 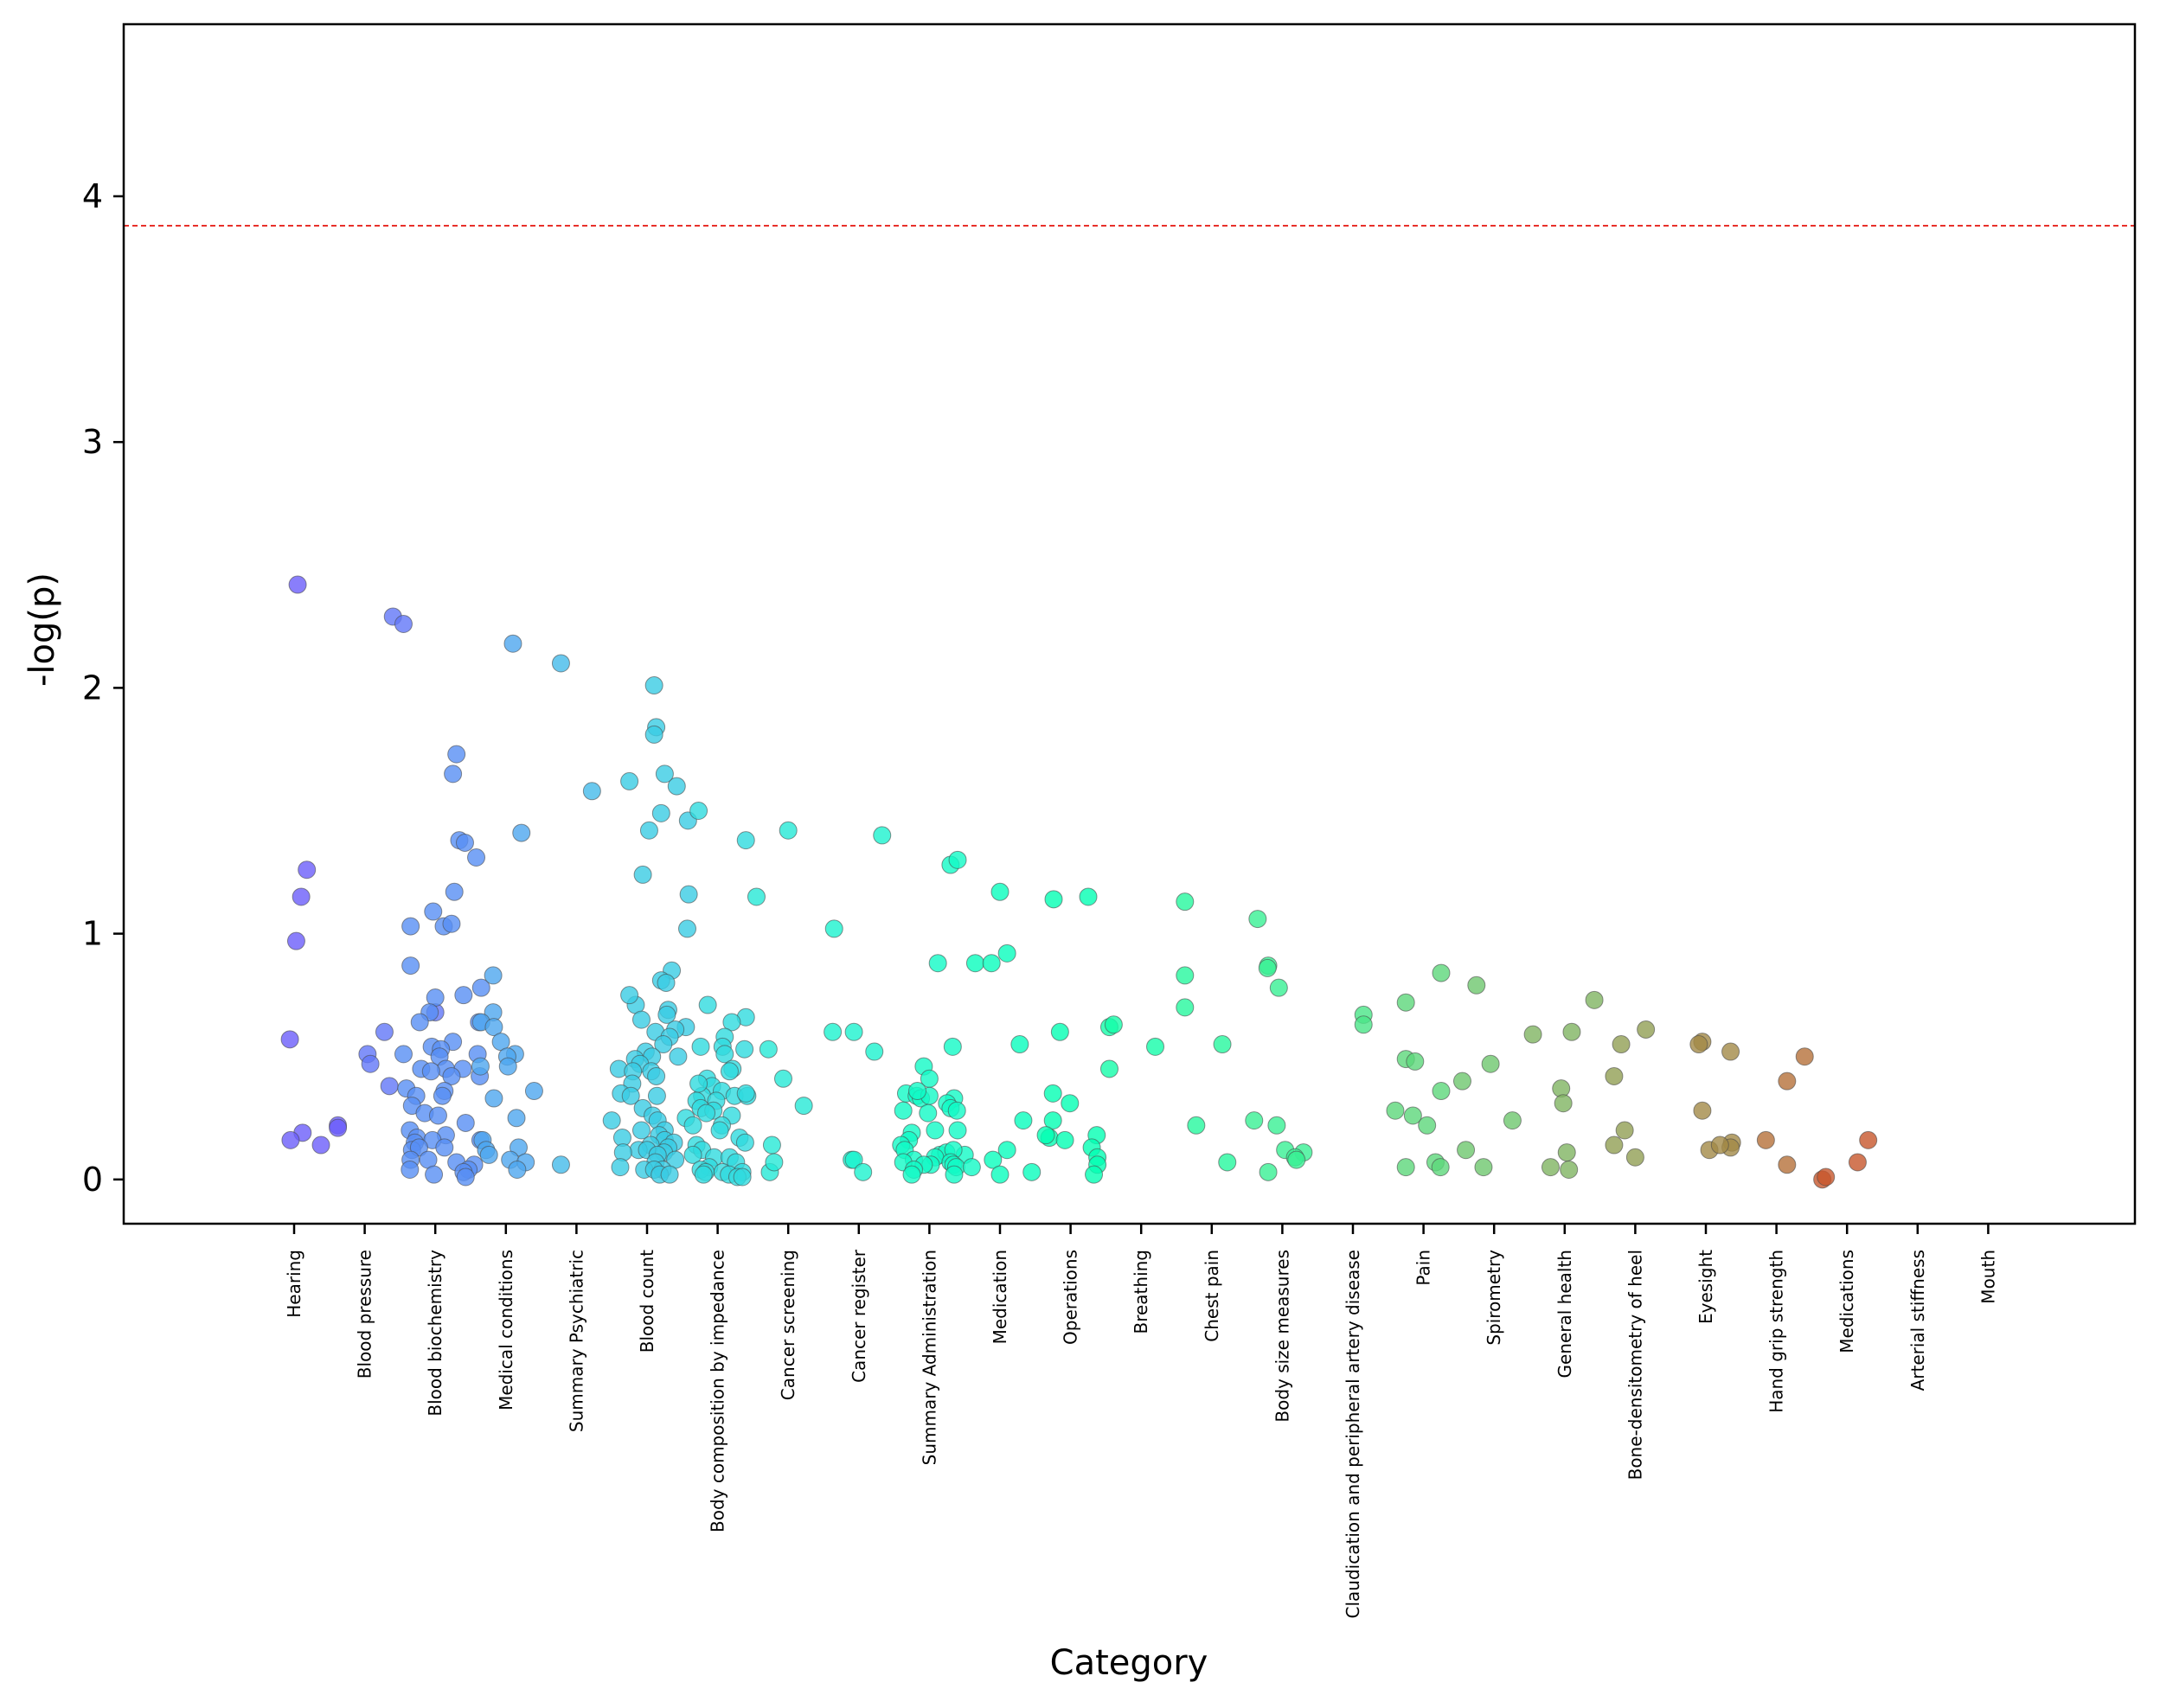 I want to click on x-tick-label: Medication, so click(x=1000, y=1297).